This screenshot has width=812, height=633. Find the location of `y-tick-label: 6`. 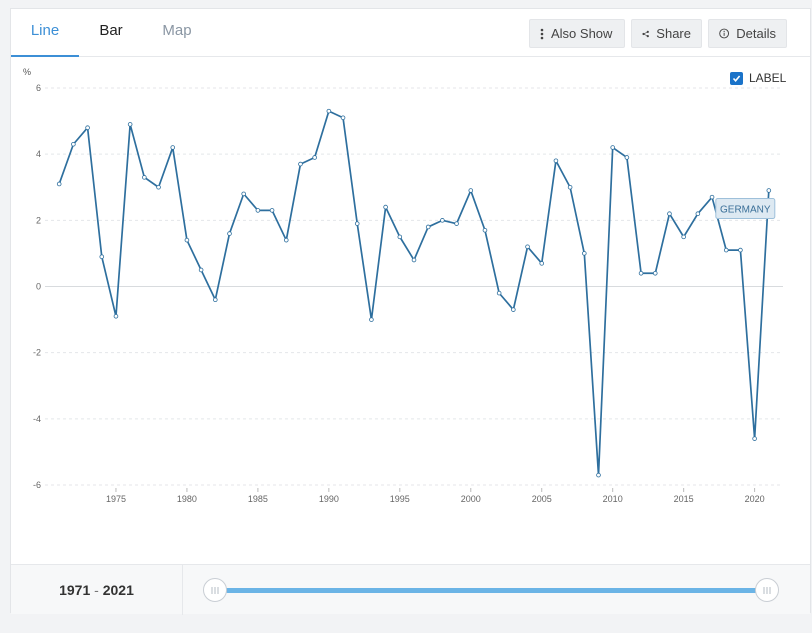

y-tick-label: 6 is located at coordinates (38, 88).